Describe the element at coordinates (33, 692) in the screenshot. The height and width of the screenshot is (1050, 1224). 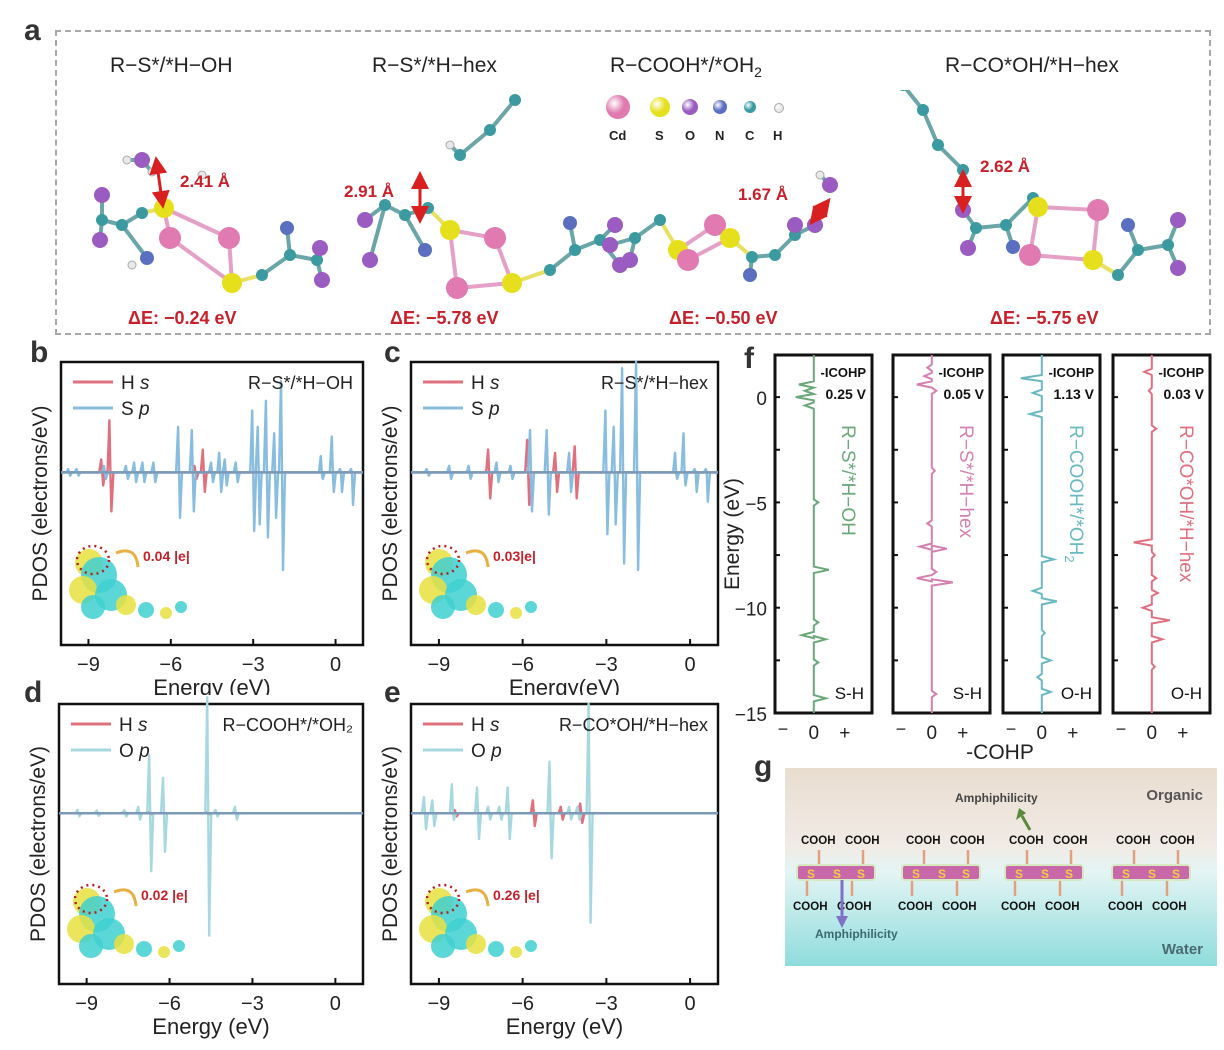
I see `panel-label-d: d` at that location.